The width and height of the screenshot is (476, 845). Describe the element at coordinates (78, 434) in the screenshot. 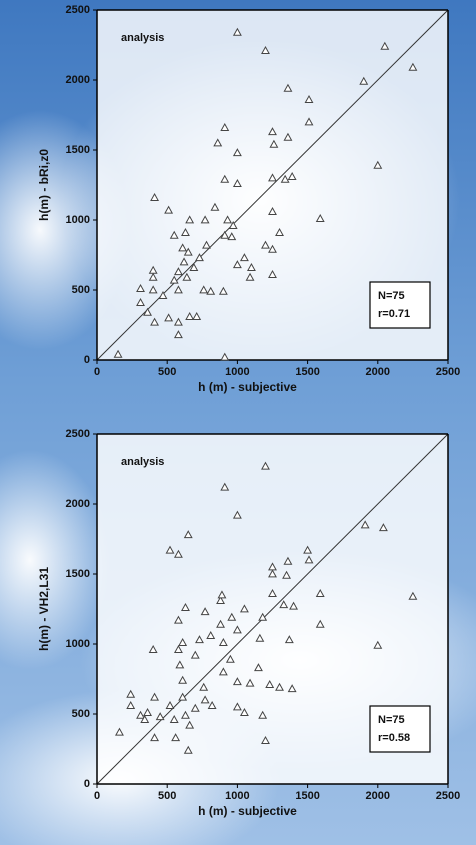

I see `y-tick-label: 2500` at that location.